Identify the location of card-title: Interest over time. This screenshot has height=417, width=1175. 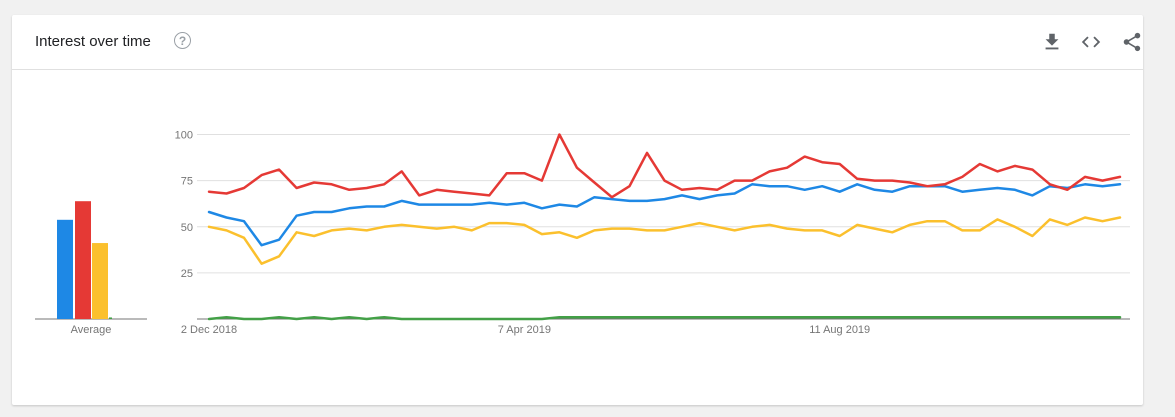
(93, 41).